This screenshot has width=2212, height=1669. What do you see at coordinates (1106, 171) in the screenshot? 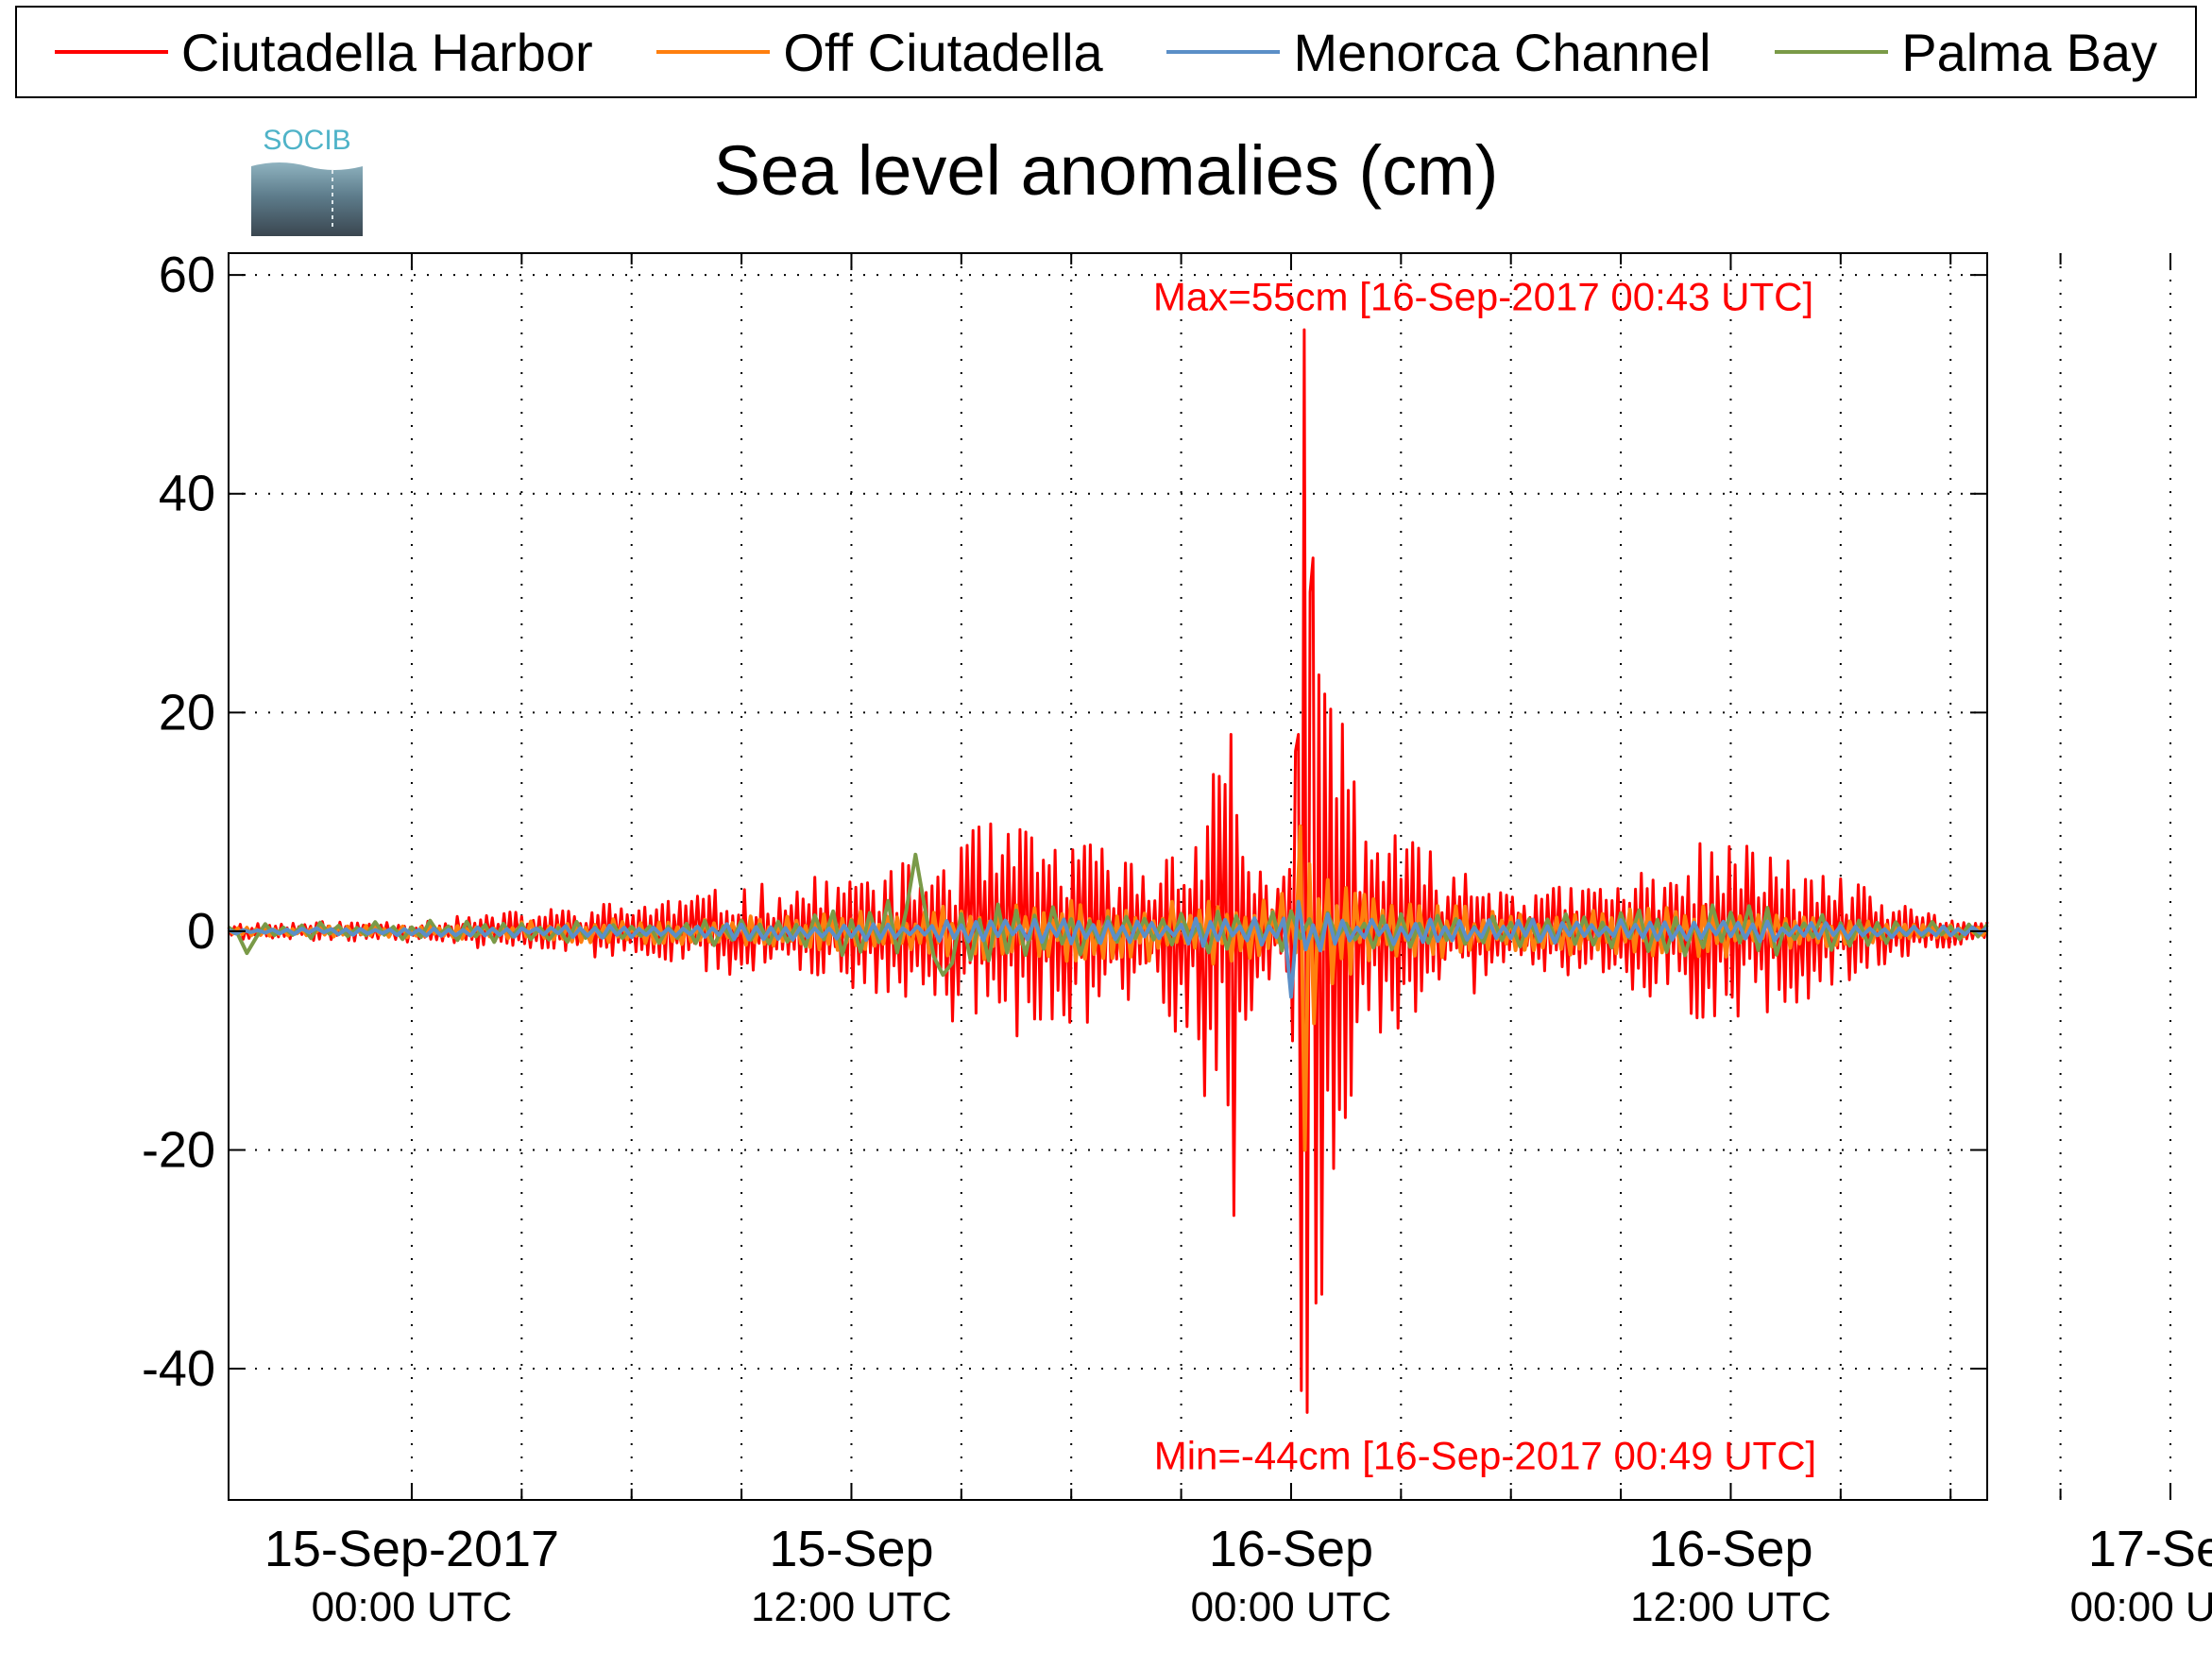
I see `chart-title: Sea level anomalies (cm)` at bounding box center [1106, 171].